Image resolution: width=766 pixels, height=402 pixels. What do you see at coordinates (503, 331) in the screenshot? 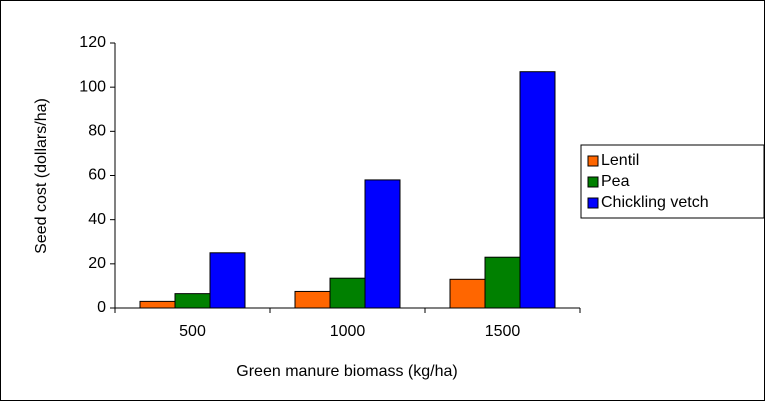
I see `x-tick-label: 1500` at bounding box center [503, 331].